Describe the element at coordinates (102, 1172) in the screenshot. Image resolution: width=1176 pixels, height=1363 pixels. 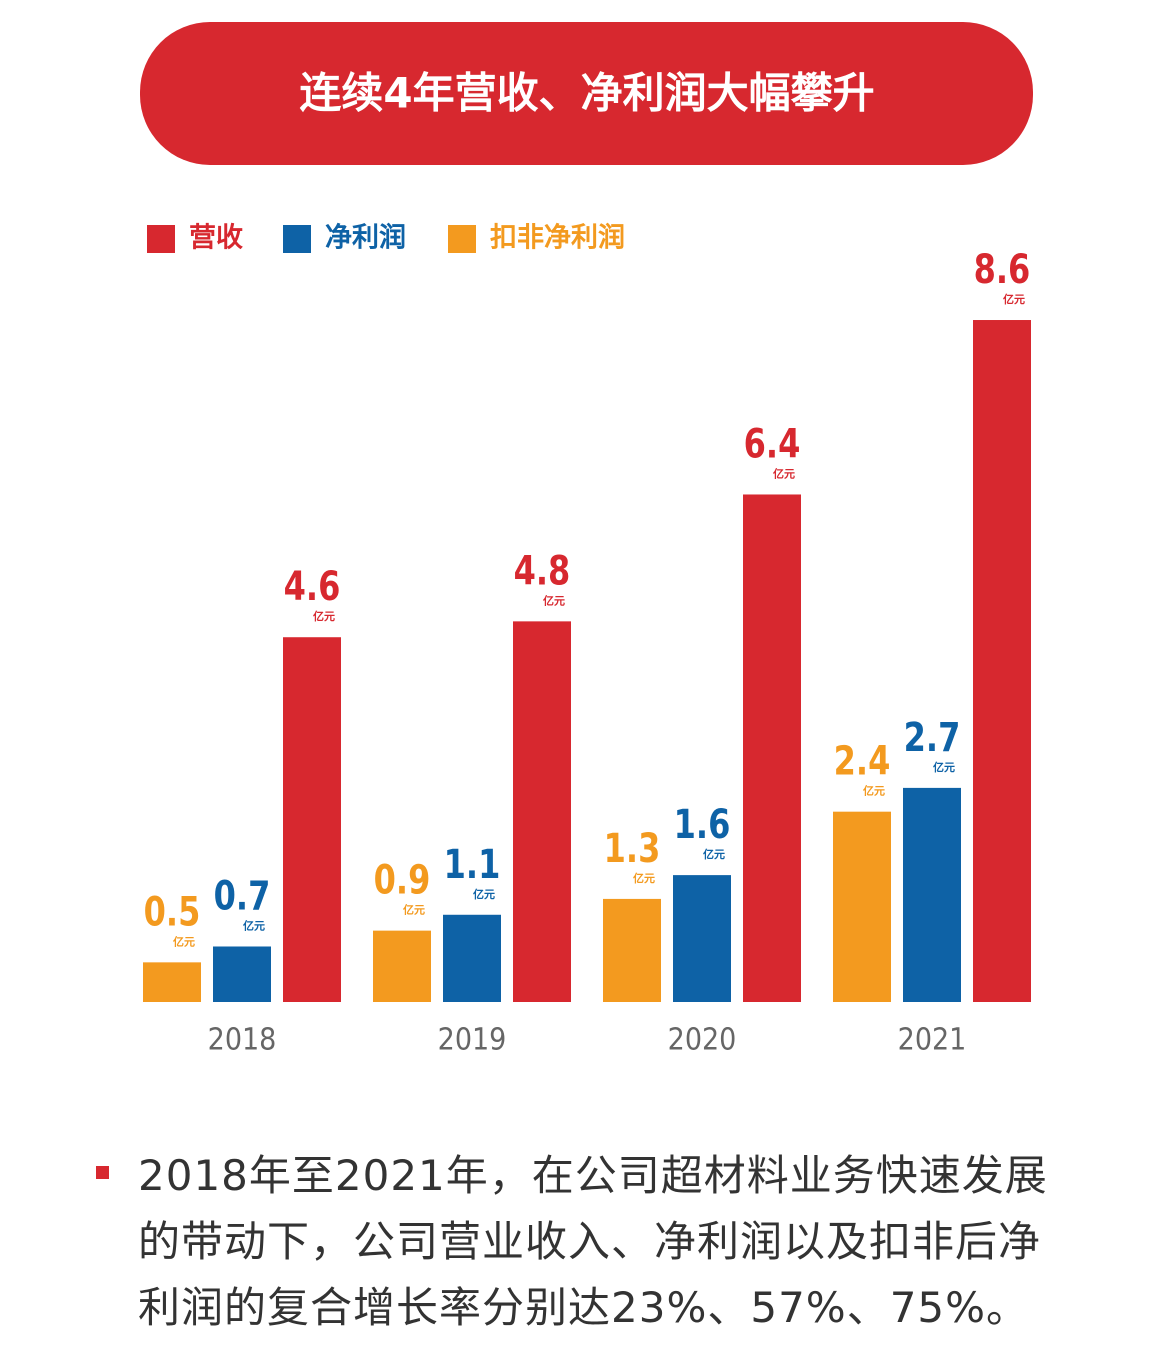
I see `bullet` at that location.